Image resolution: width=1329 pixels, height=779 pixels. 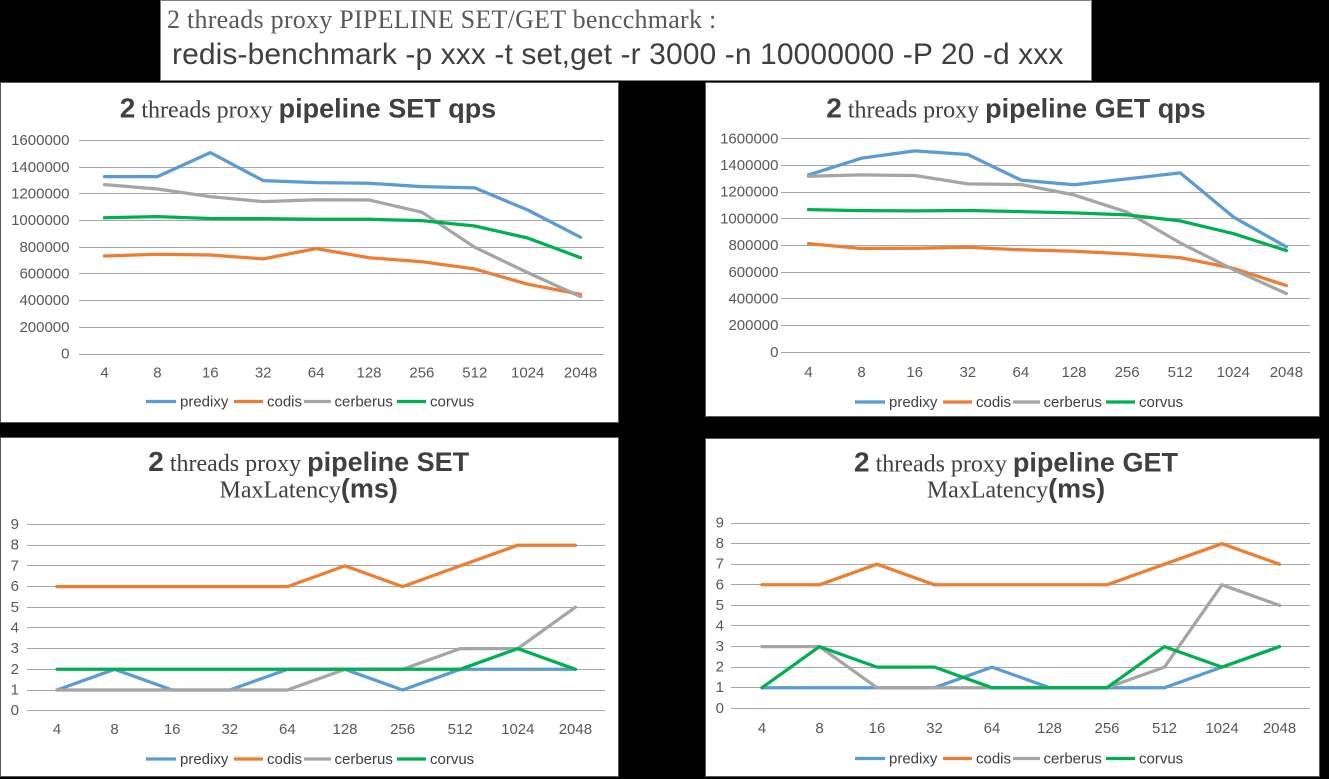 I want to click on svg-text:2 threads proxy pipeline SET q: 2 threads proxy pipeline SET qps, so click(x=308, y=108).